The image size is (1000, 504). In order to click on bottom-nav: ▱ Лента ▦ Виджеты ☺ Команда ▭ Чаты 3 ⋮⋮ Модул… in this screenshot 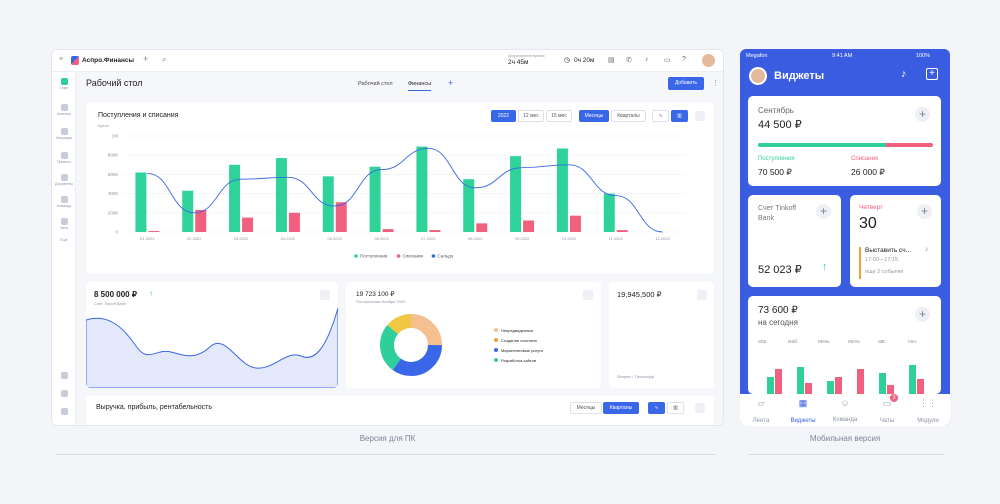, I will do `click(845, 410)`.